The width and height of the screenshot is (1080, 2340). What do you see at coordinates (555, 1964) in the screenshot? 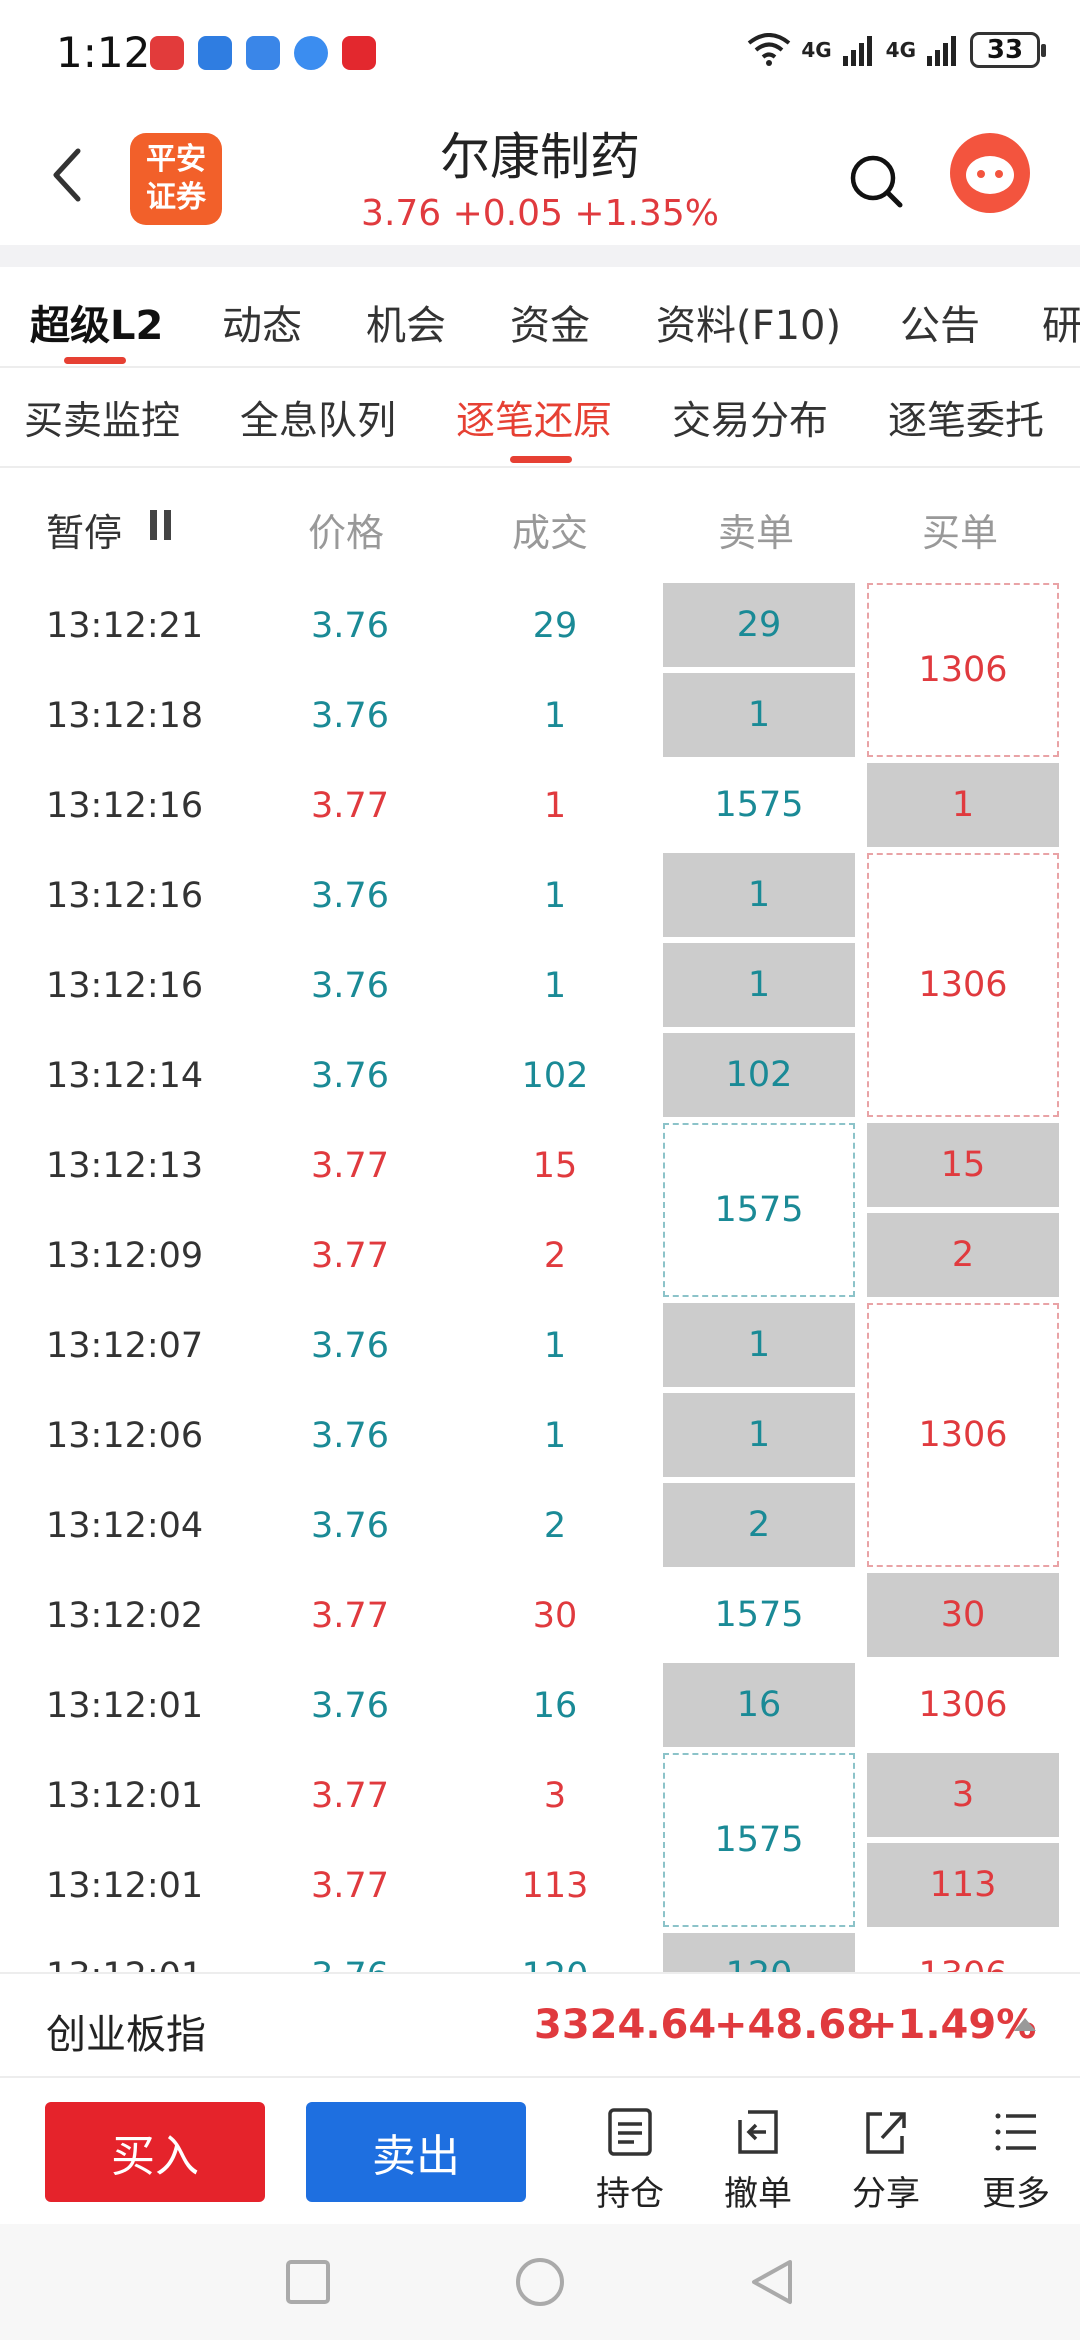
I see `row-volume: 120` at bounding box center [555, 1964].